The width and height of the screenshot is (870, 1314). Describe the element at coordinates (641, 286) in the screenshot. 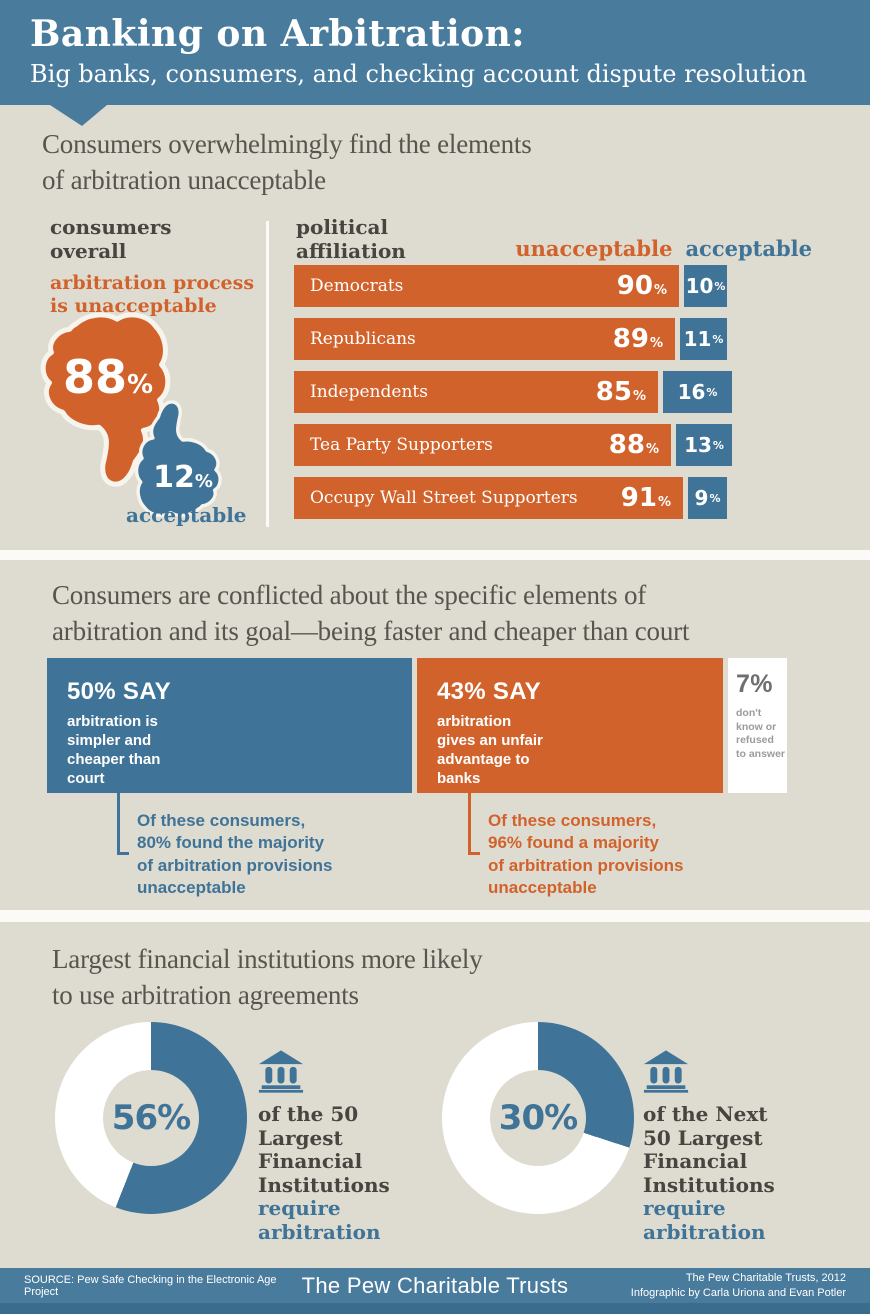

I see `bar-value: 90%` at that location.